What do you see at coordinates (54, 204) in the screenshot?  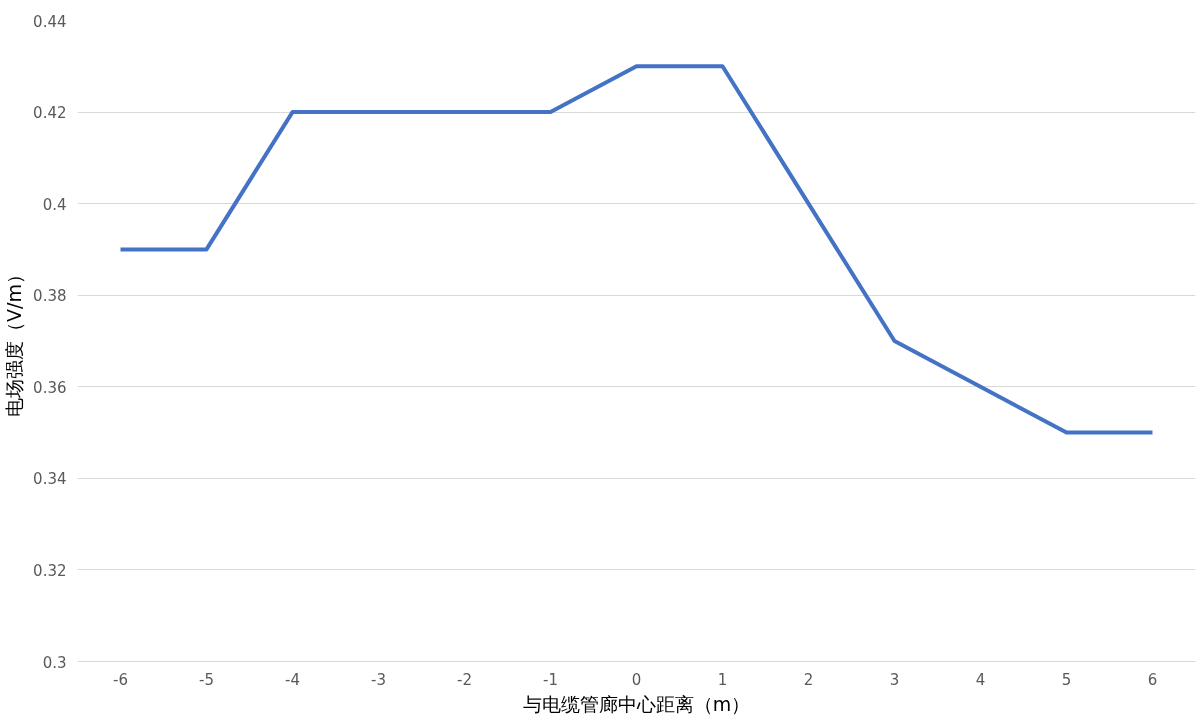 I see `y-tick-label: 0.4` at bounding box center [54, 204].